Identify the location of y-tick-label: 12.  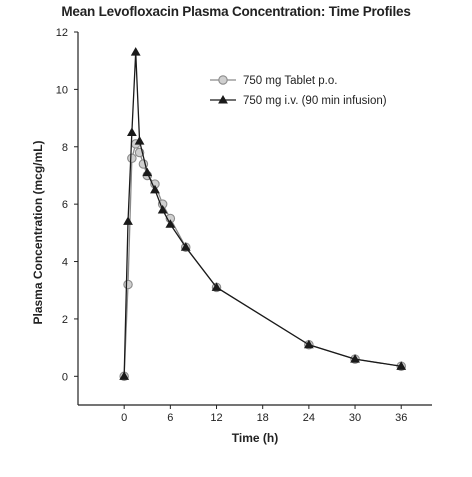
(62, 33).